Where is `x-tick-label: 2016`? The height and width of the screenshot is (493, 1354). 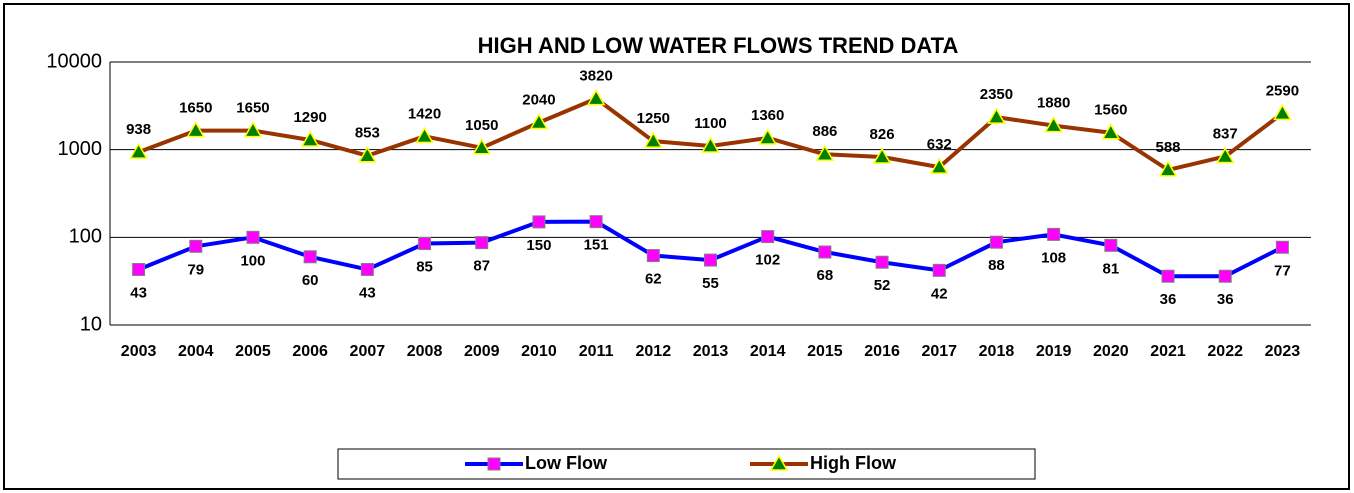
x-tick-label: 2016 is located at coordinates (882, 351).